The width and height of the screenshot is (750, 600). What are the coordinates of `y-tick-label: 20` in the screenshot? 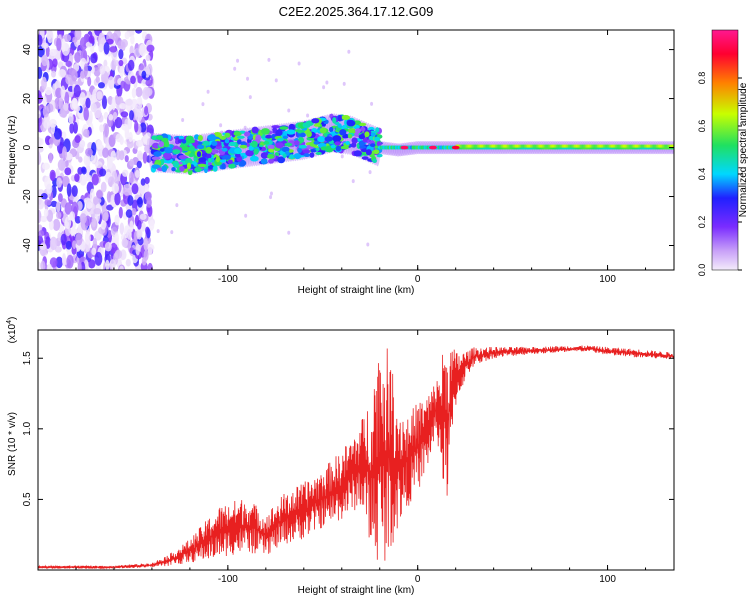 It's located at (27, 99).